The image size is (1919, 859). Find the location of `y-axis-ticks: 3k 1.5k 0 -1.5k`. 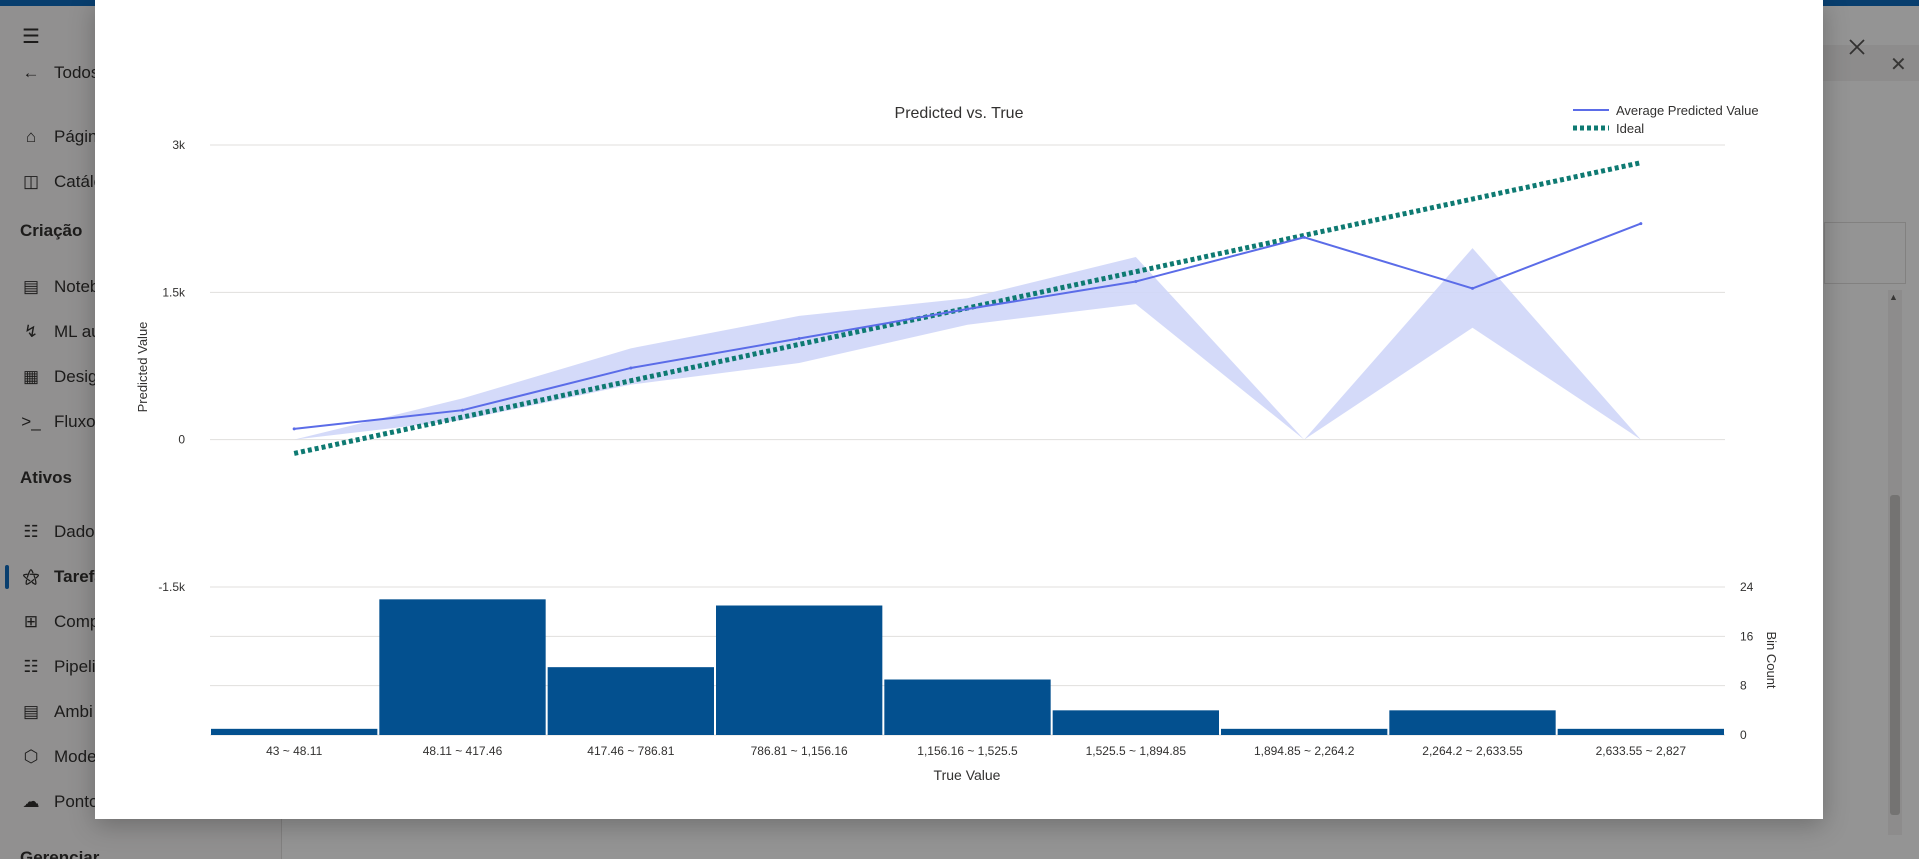

y-axis-ticks: 3k 1.5k 0 -1.5k is located at coordinates (172, 366).